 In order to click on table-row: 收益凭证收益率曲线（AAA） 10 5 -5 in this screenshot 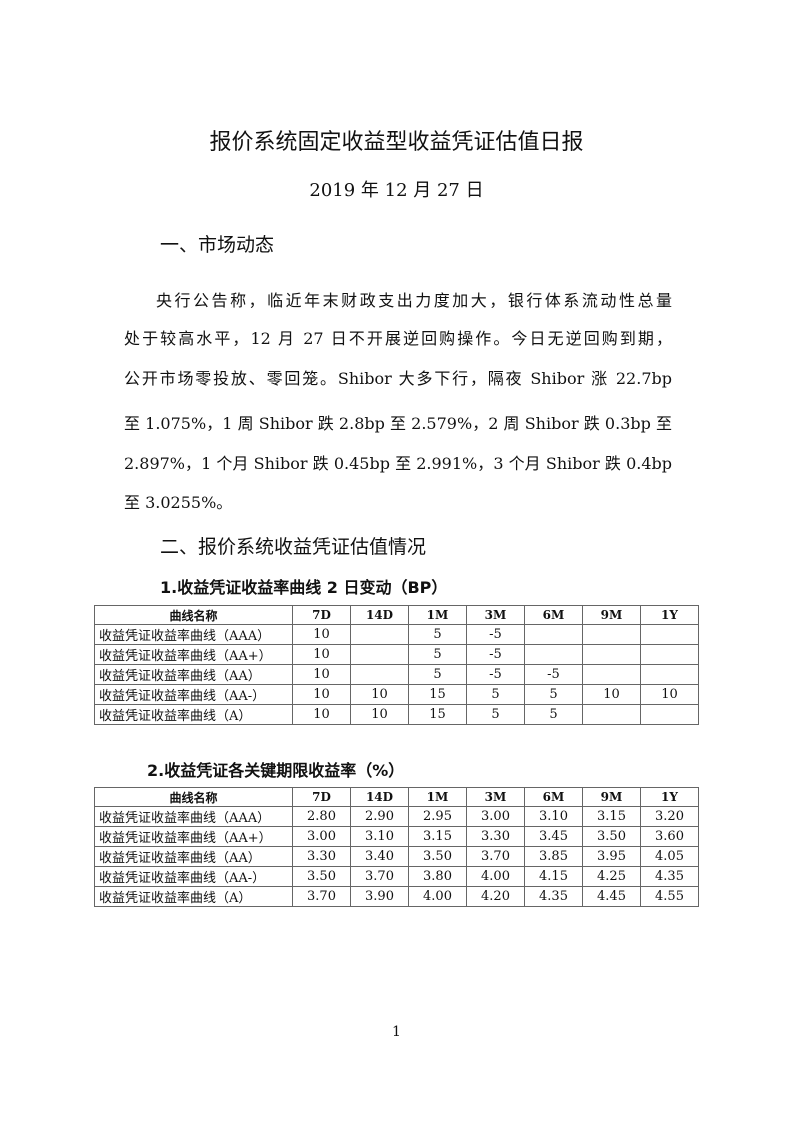, I will do `click(396, 634)`.